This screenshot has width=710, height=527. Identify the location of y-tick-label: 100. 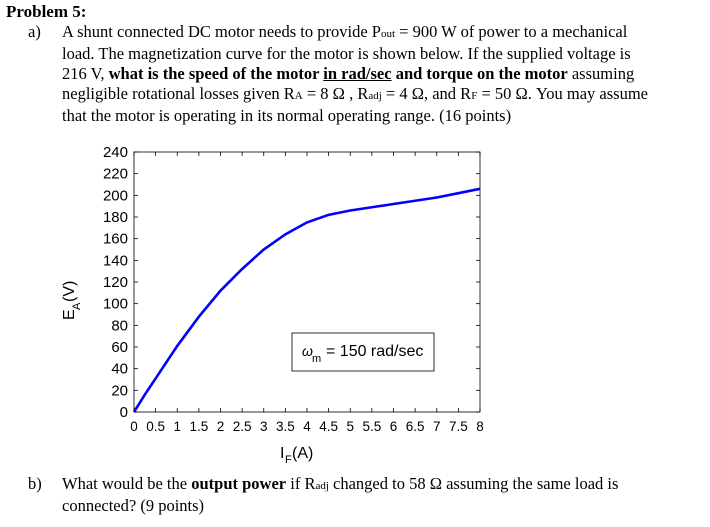
(115, 304).